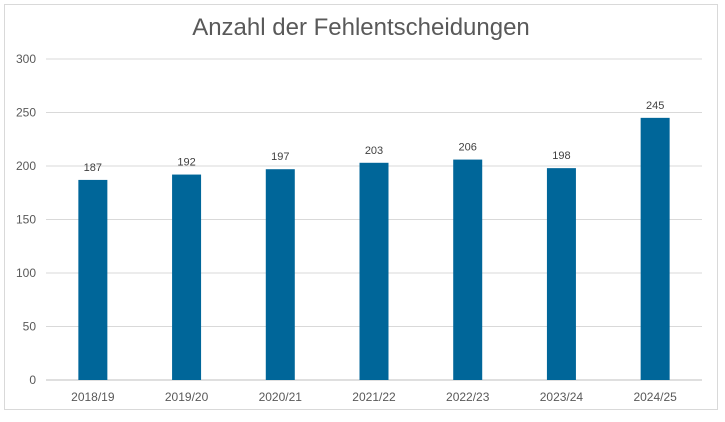 This screenshot has height=422, width=725. What do you see at coordinates (561, 156) in the screenshot?
I see `data-label: 198` at bounding box center [561, 156].